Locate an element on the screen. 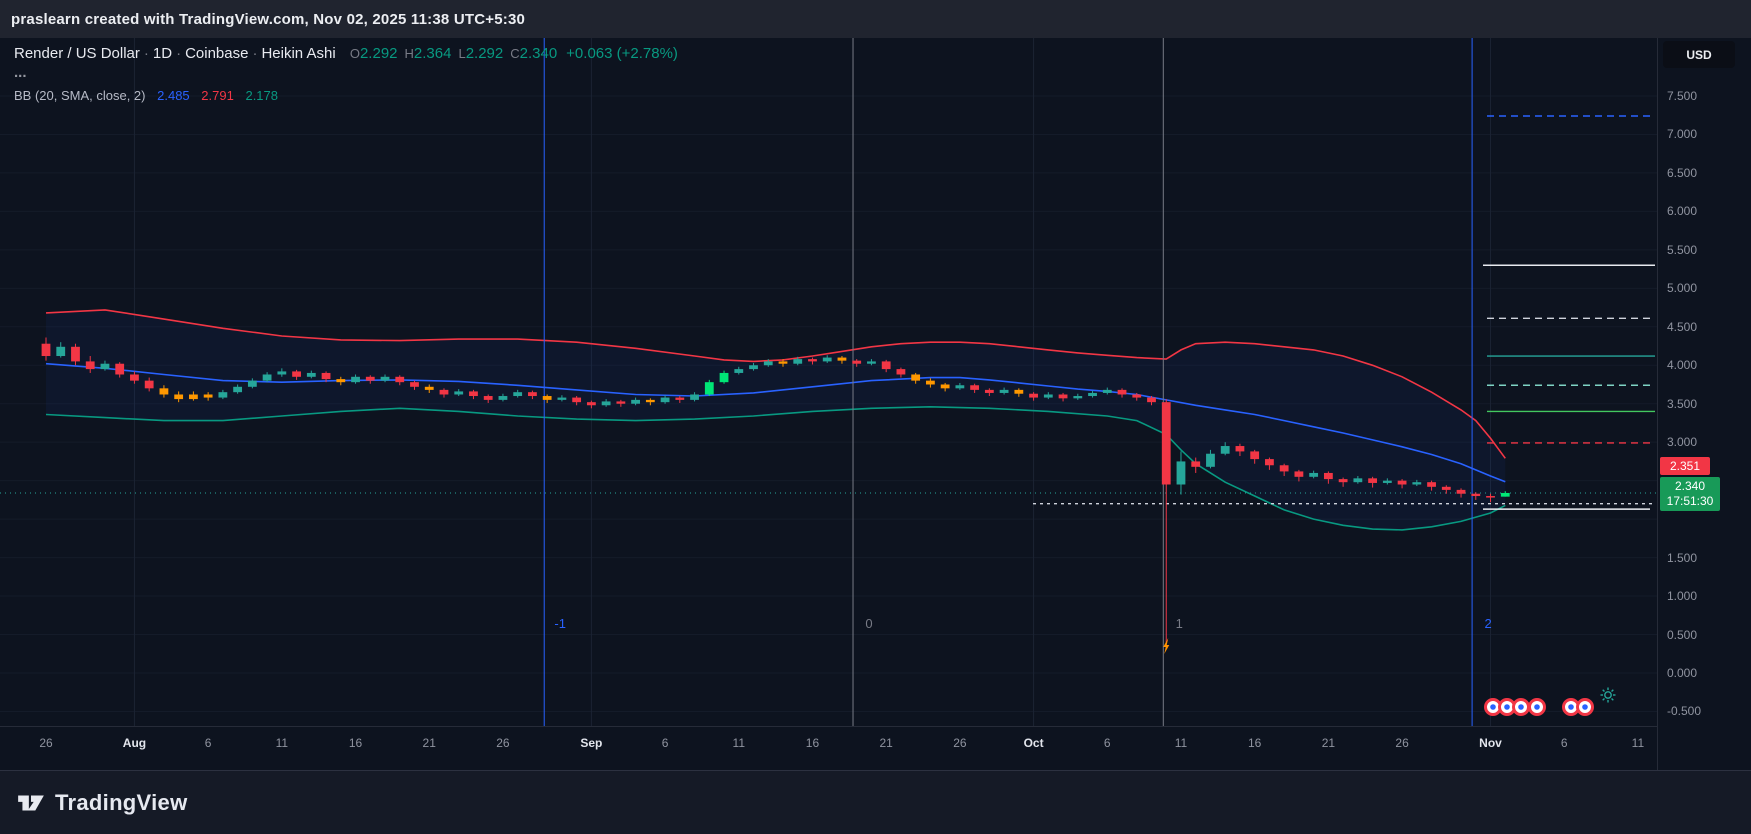  price-axis-label: 3.500 is located at coordinates (1682, 403).